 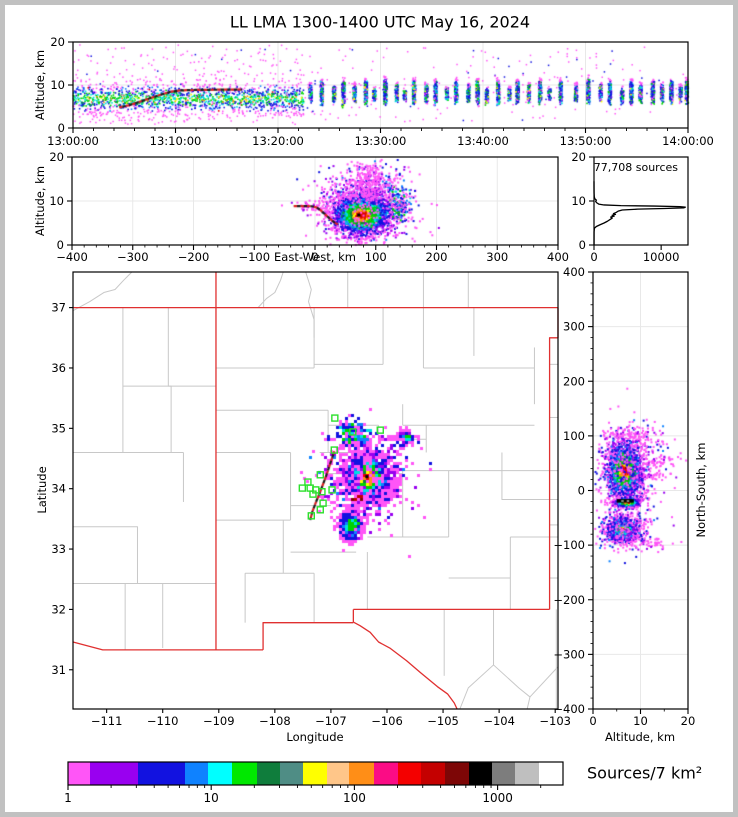 I want to click on svg-text: −107, so click(x=331, y=721).